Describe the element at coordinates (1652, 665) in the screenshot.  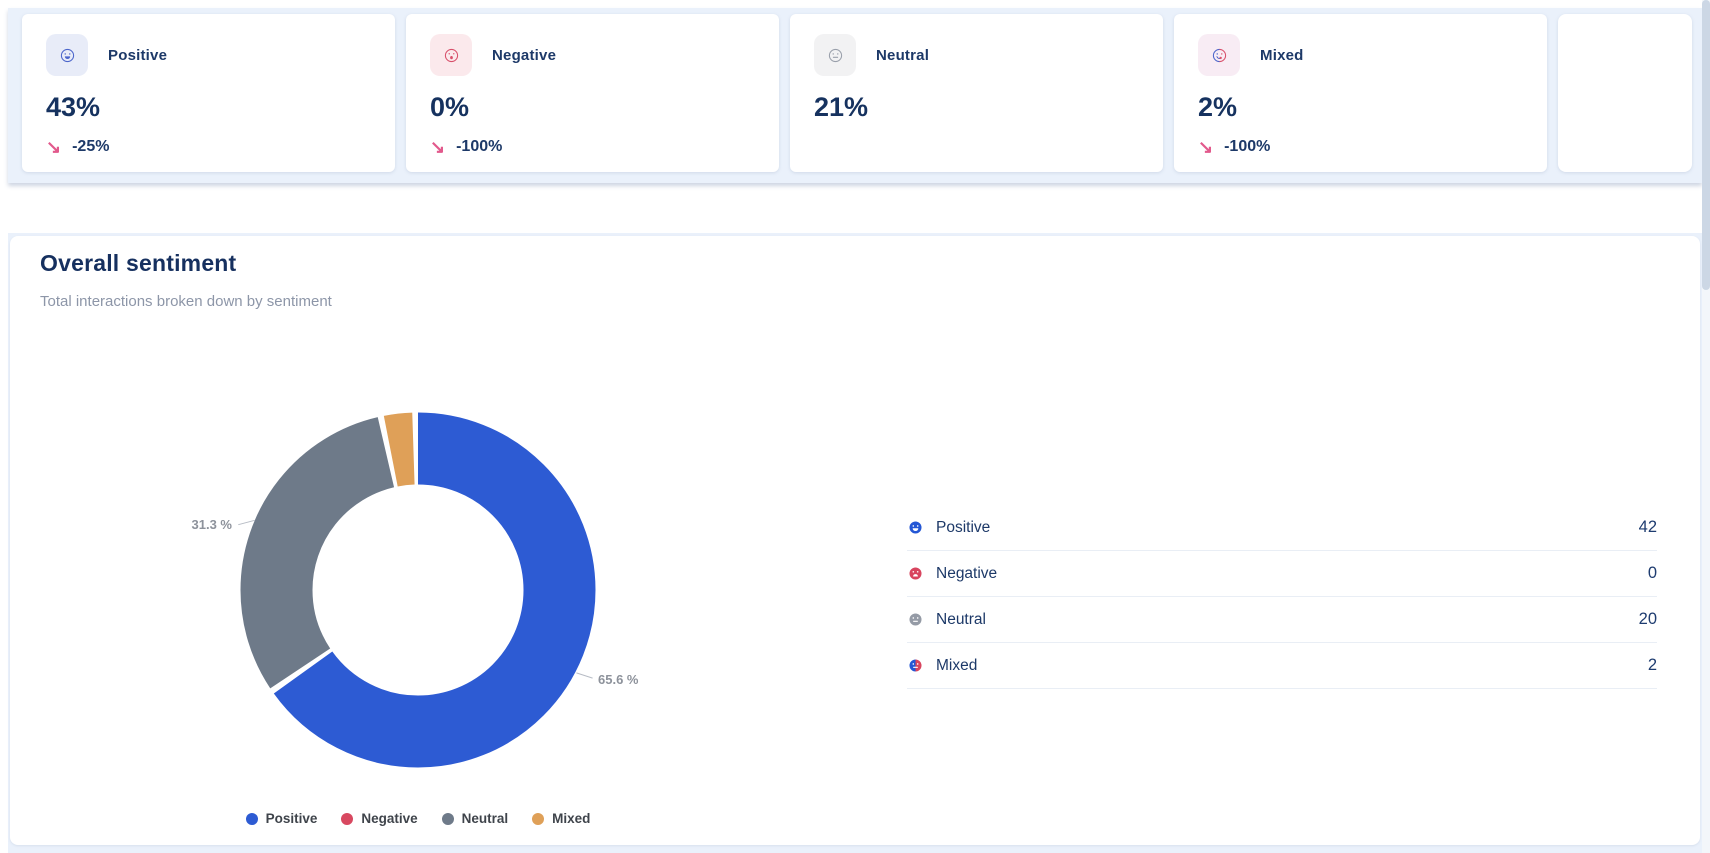
I see `row-value: 2` at that location.